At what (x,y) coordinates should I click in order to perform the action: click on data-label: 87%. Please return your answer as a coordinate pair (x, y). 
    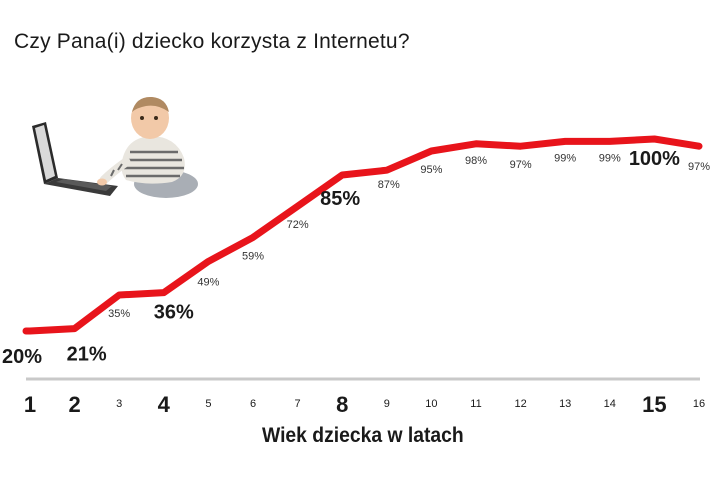
    Looking at the image, I should click on (389, 185).